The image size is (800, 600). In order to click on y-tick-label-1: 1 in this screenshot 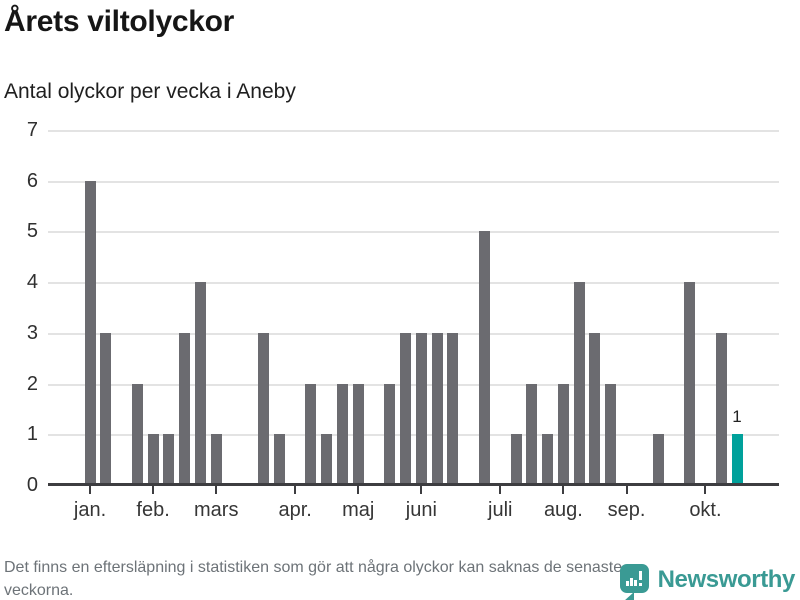, I will do `click(32, 434)`.